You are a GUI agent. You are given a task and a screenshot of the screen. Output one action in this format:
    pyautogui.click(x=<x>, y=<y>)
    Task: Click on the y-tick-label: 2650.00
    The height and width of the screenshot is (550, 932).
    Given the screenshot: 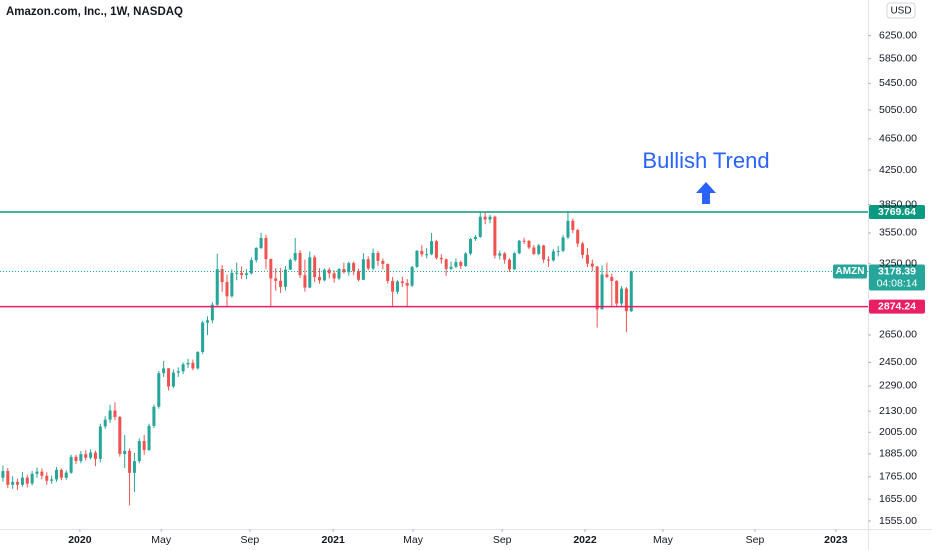 What is the action you would take?
    pyautogui.click(x=898, y=335)
    